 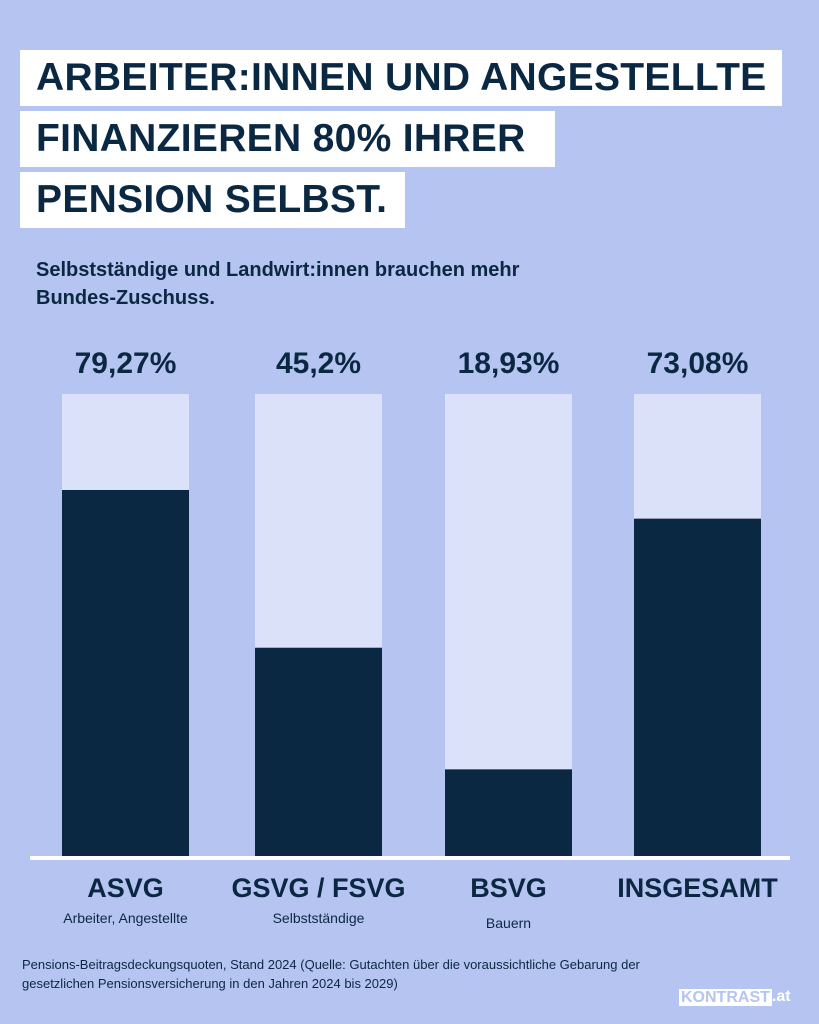 I want to click on category-label: INSGESAMT, so click(x=697, y=888).